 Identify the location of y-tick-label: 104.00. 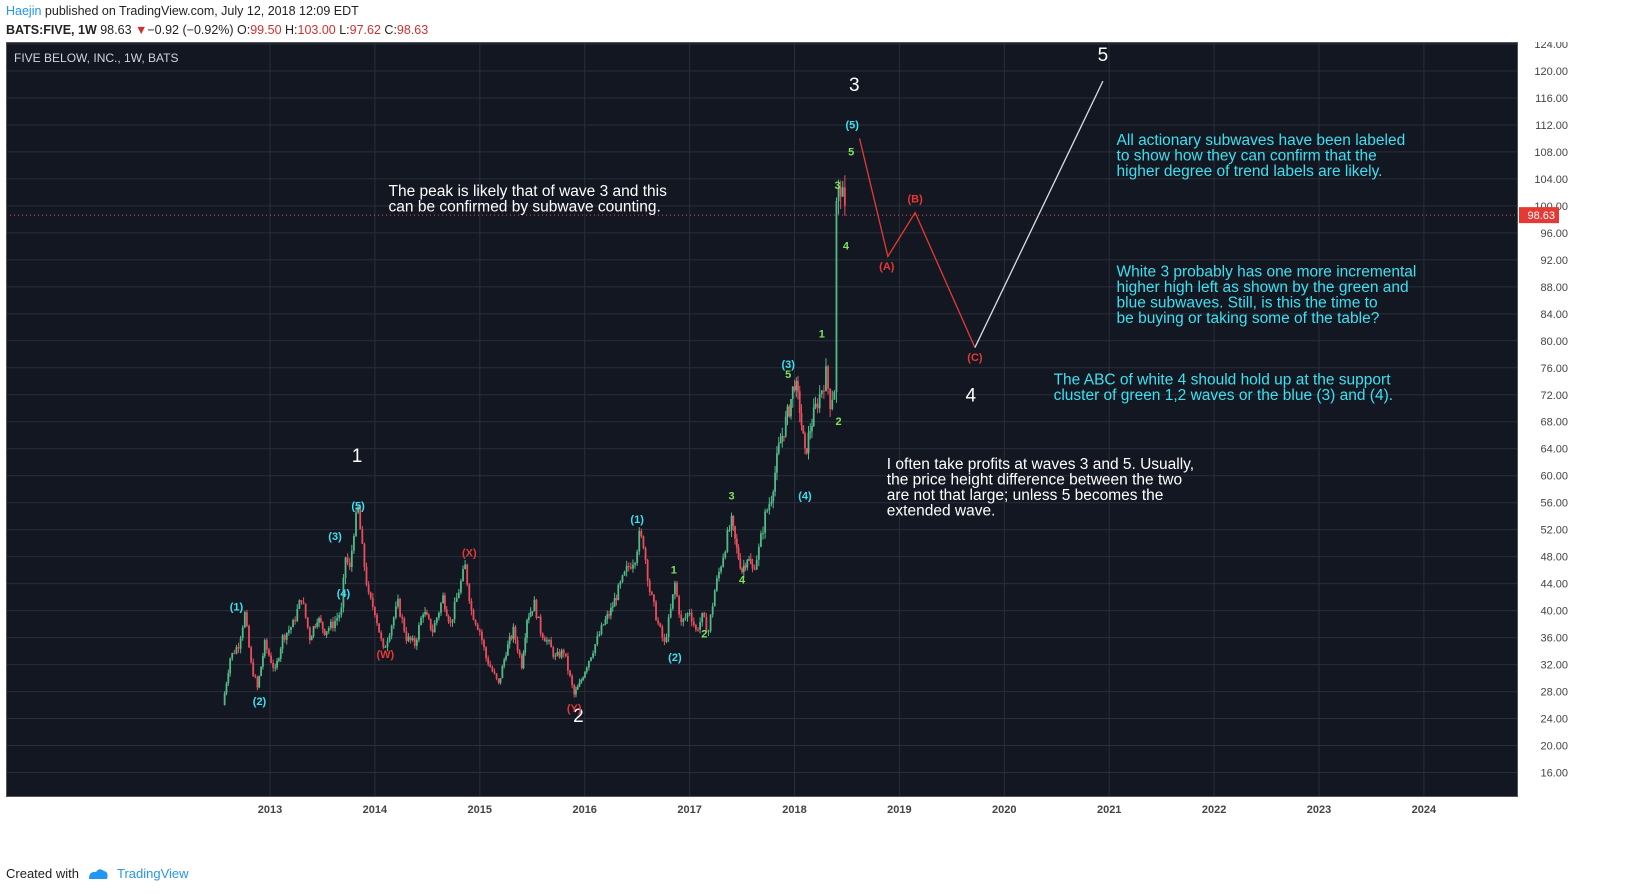
(1551, 180).